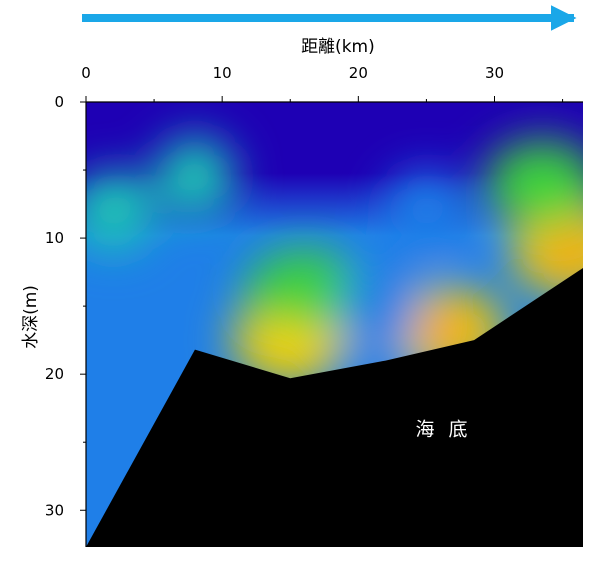 This screenshot has height=567, width=605. What do you see at coordinates (338, 47) in the screenshot?
I see `x-axis-title: 距離(km)` at bounding box center [338, 47].